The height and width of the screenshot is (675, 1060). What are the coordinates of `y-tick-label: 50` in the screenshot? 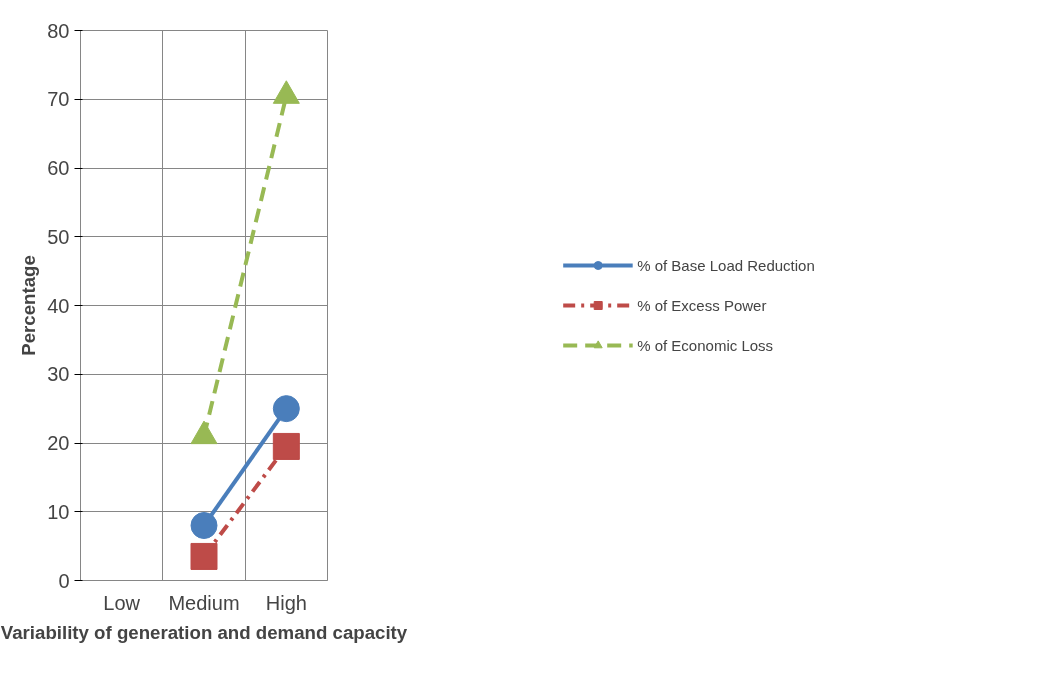 It's located at (58, 236).